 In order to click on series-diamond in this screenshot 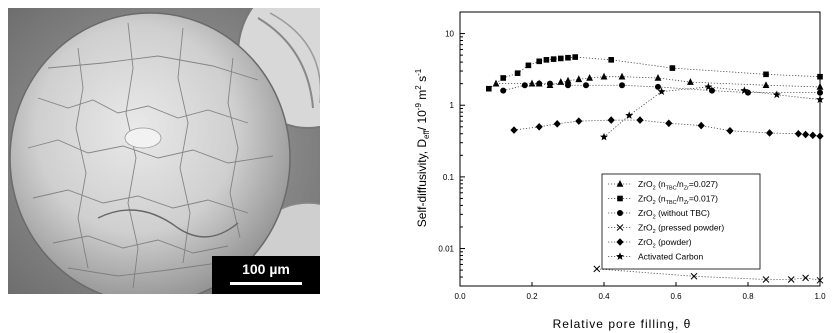, I will do `click(667, 128)`.